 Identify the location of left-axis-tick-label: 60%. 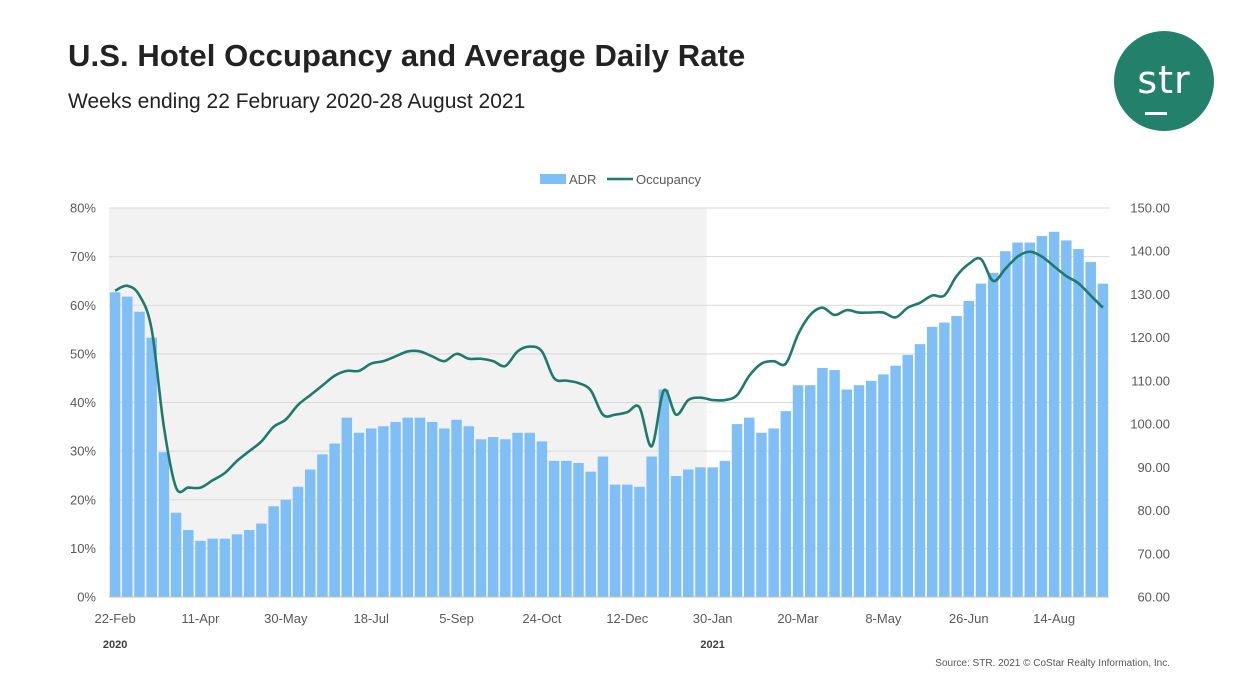
(83, 305).